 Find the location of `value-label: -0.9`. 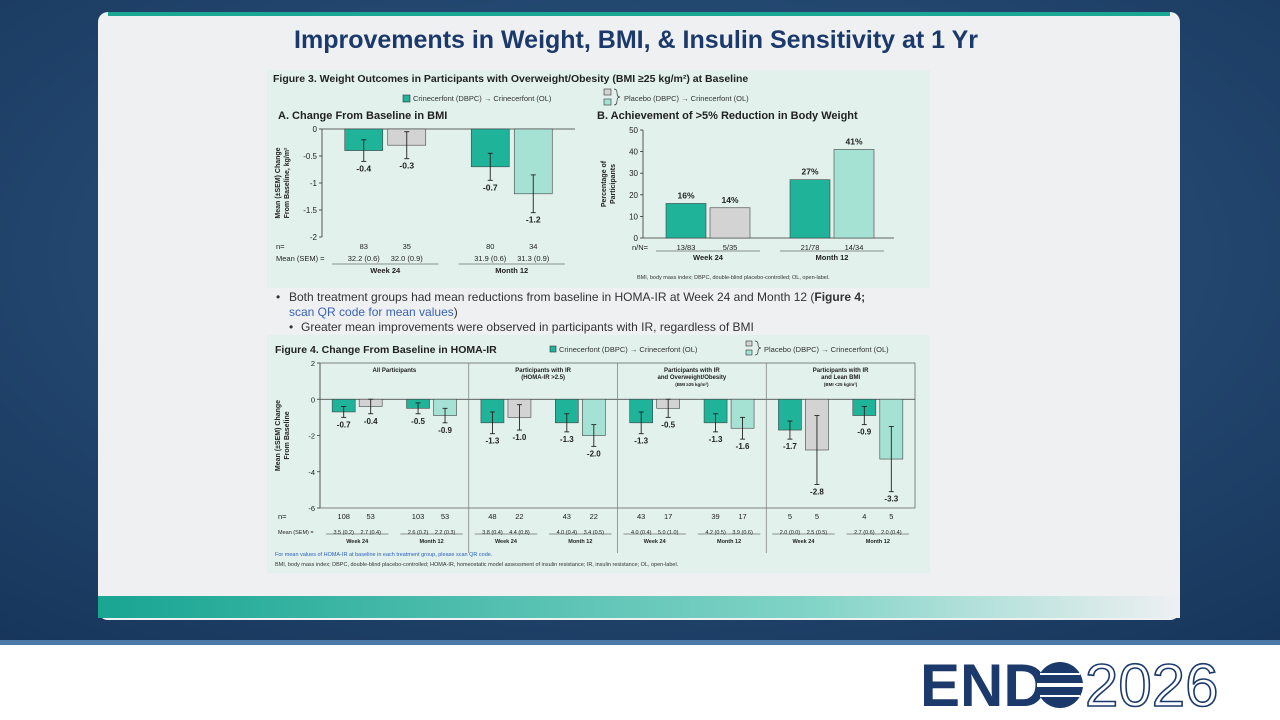

value-label: -0.9 is located at coordinates (864, 432).